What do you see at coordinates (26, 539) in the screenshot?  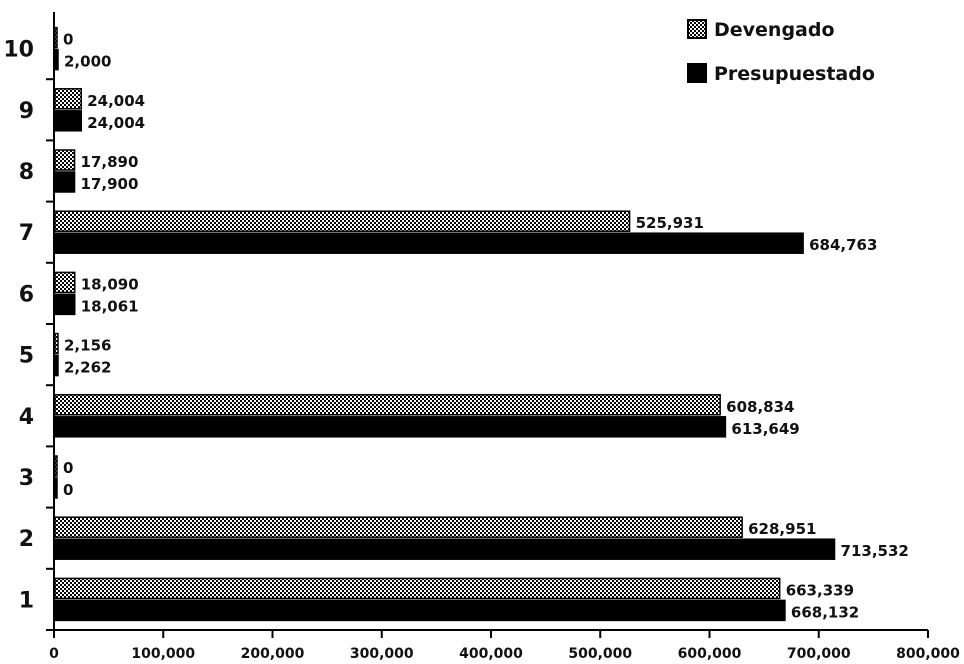 I see `category-label: 2` at bounding box center [26, 539].